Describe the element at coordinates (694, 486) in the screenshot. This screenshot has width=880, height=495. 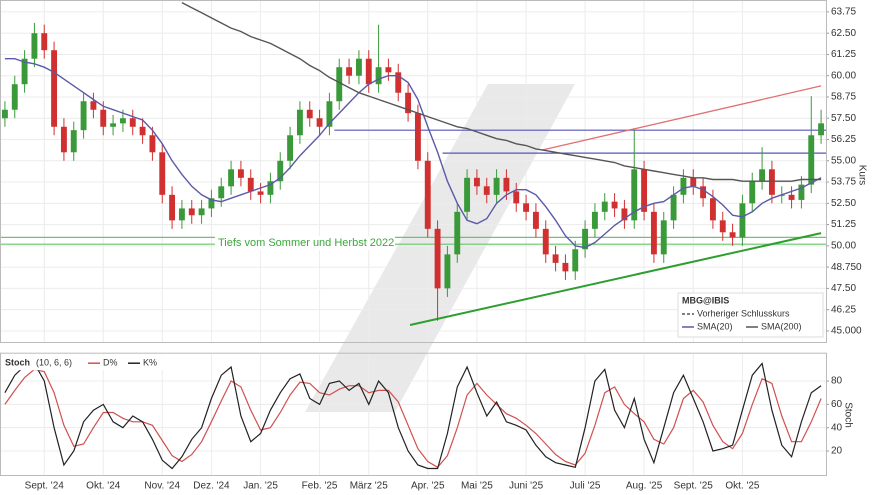
I see `x-tick-label: Sept. '25` at that location.